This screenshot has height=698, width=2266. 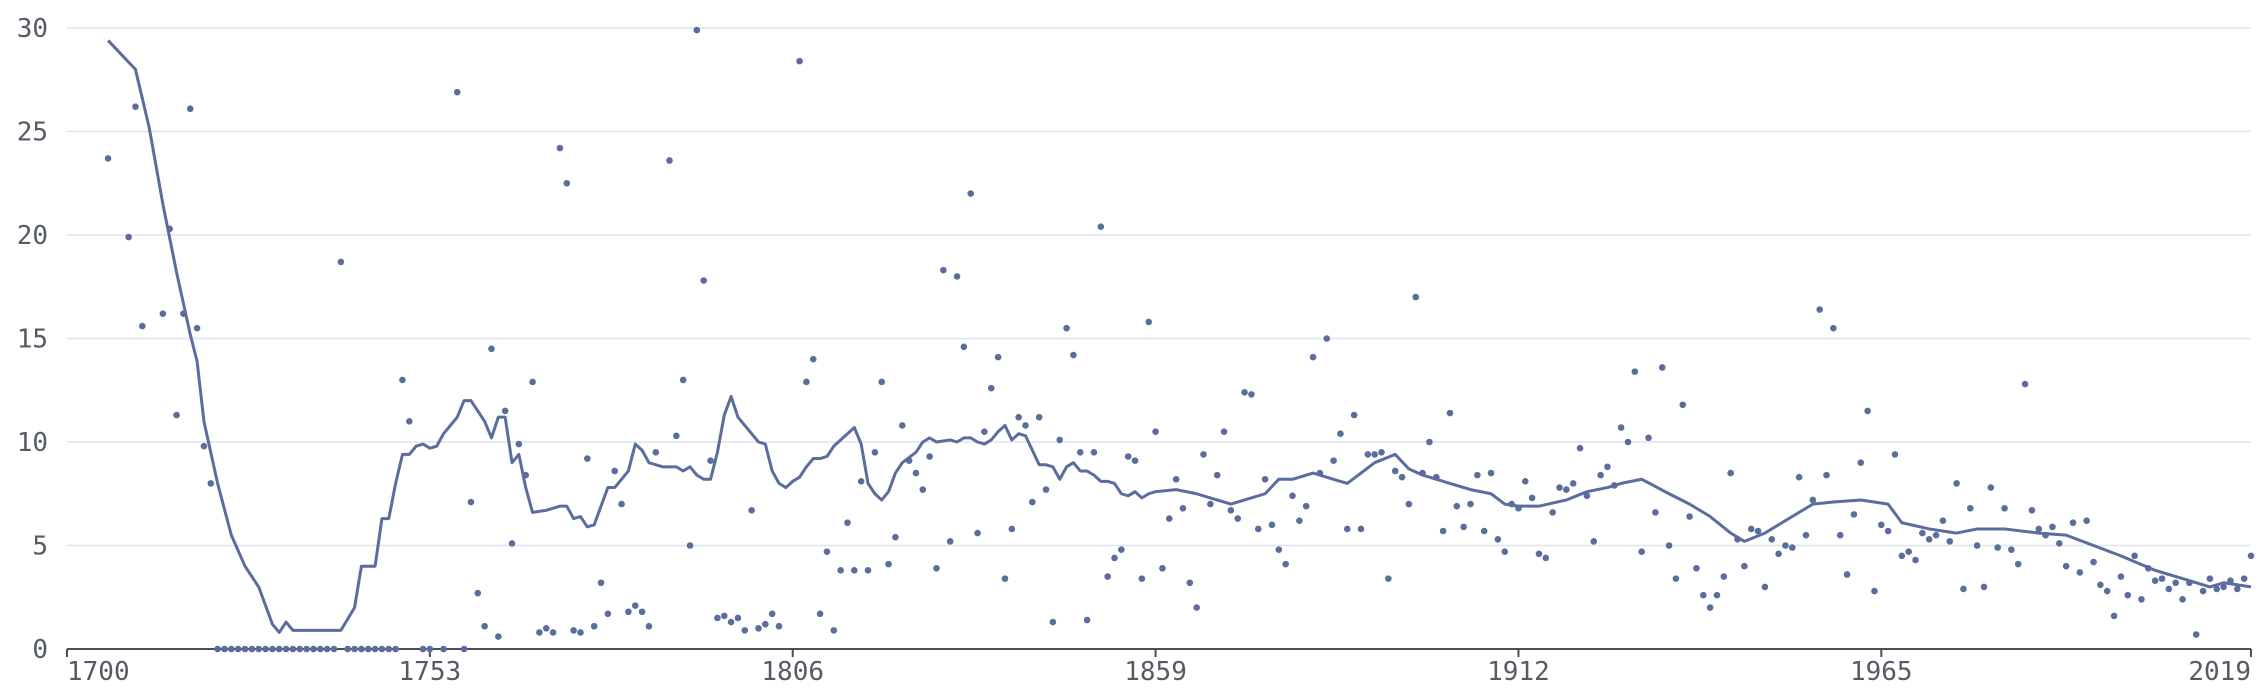 What do you see at coordinates (32, 236) in the screenshot?
I see `y-tick-label: 20` at bounding box center [32, 236].